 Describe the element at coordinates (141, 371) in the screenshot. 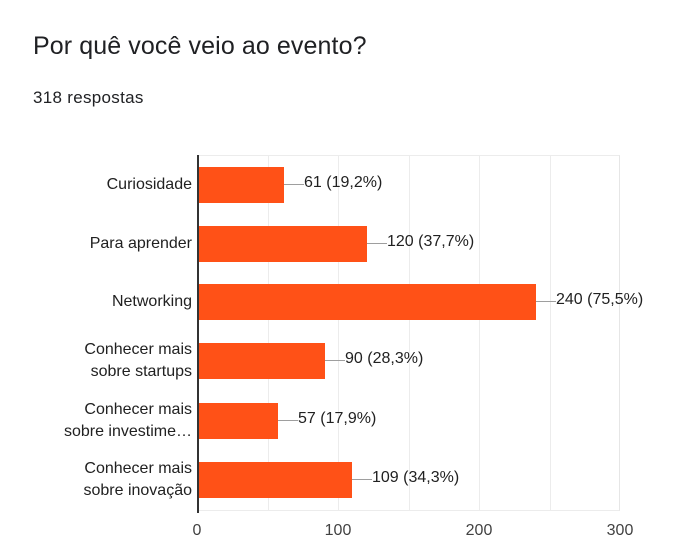

I see `category-label-line2: sobre startups` at that location.